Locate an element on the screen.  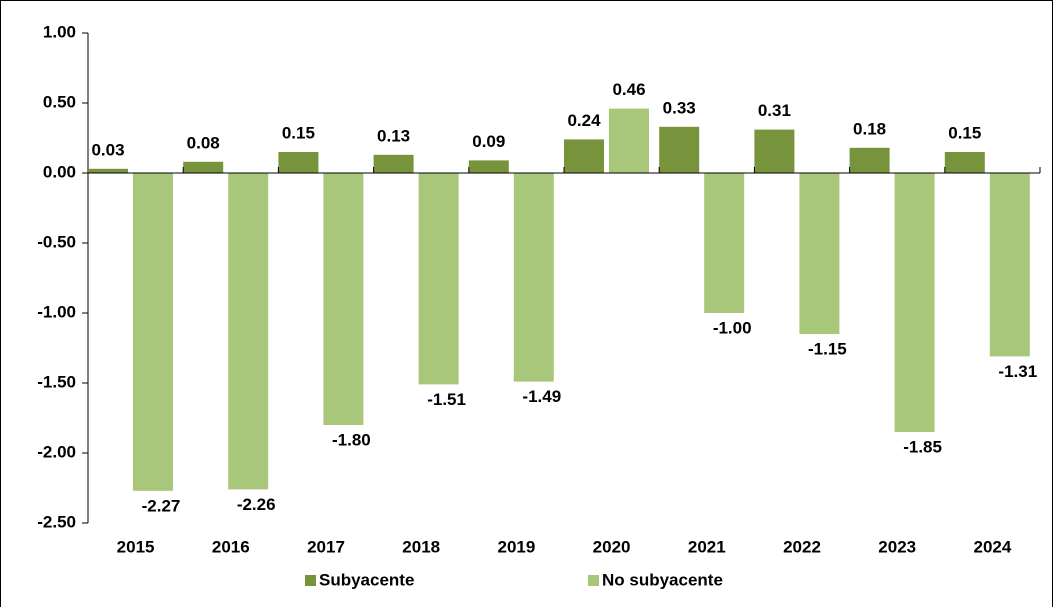
data-label: -1.49 is located at coordinates (541, 396).